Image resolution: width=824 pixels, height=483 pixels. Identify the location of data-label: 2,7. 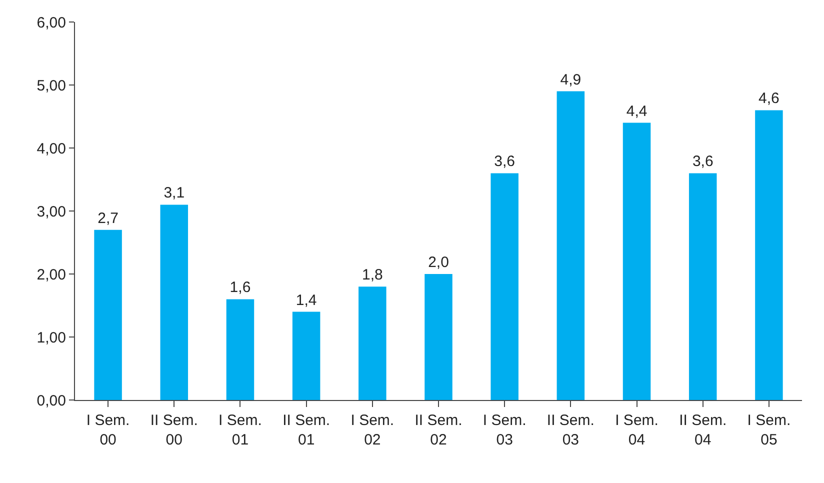
(108, 218).